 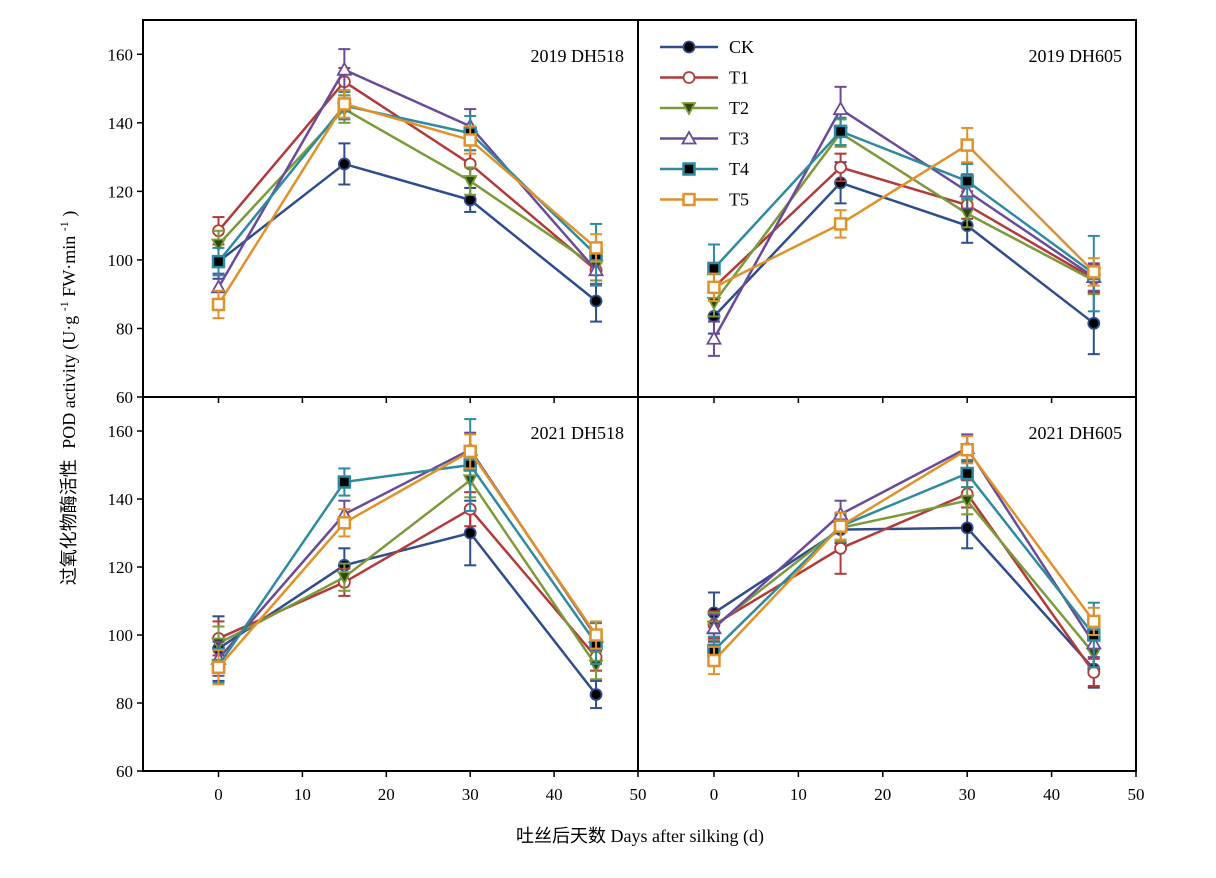 What do you see at coordinates (739, 139) in the screenshot?
I see `legend-label: T3` at bounding box center [739, 139].